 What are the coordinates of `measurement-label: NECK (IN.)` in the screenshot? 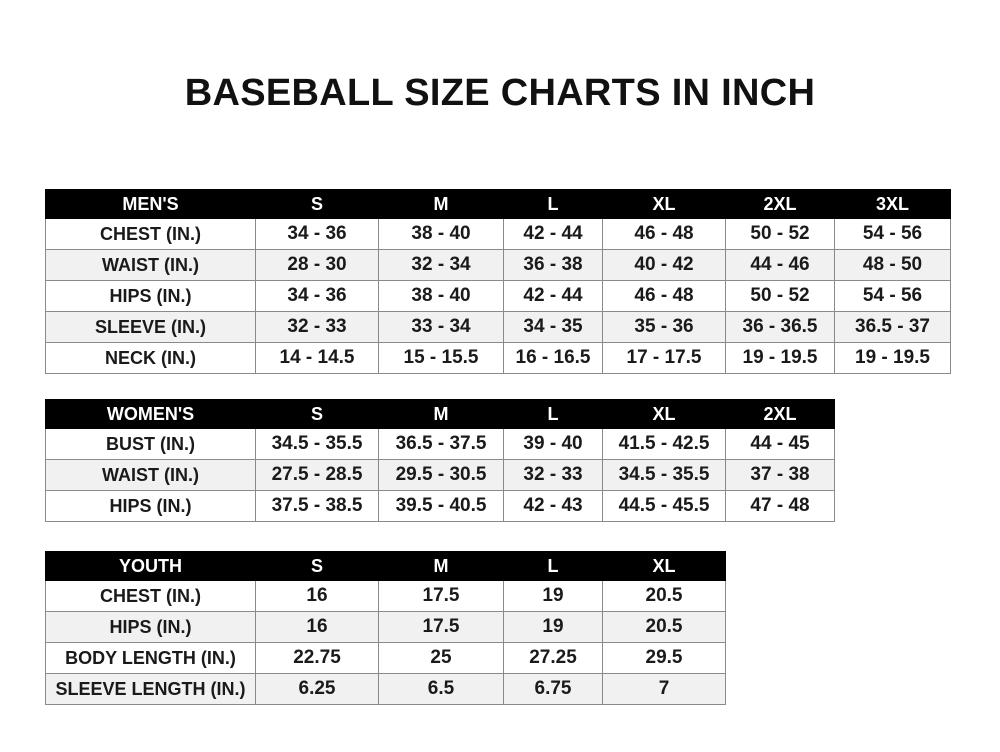 It's located at (150, 358).